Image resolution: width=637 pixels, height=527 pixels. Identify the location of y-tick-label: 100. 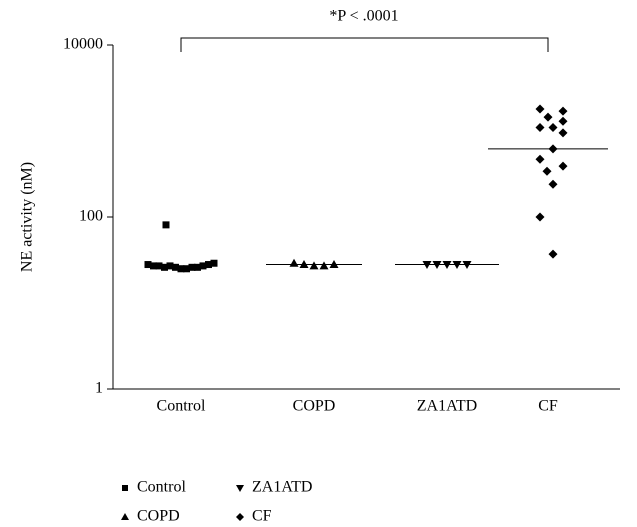
(91, 216).